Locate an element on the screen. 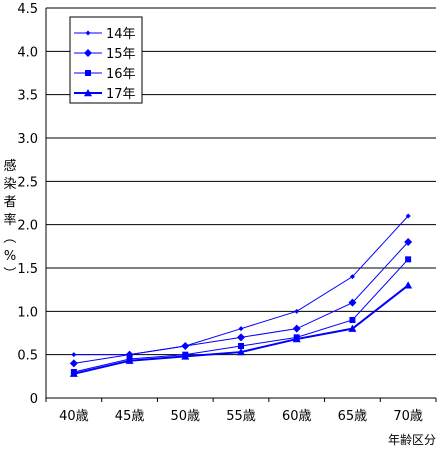 The height and width of the screenshot is (451, 442). x-axis-ticks: 40歳 45歳 50歳 55歳 60歳 65歳 70歳 is located at coordinates (241, 411).